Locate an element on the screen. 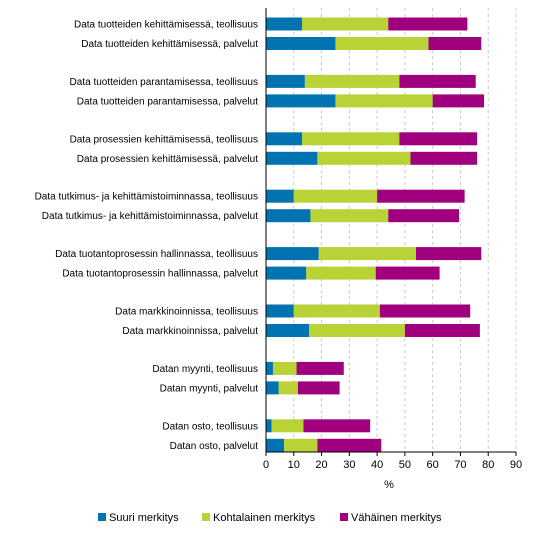  category-label-11: Data markkinoinnissa, palvelut is located at coordinates (190, 331).